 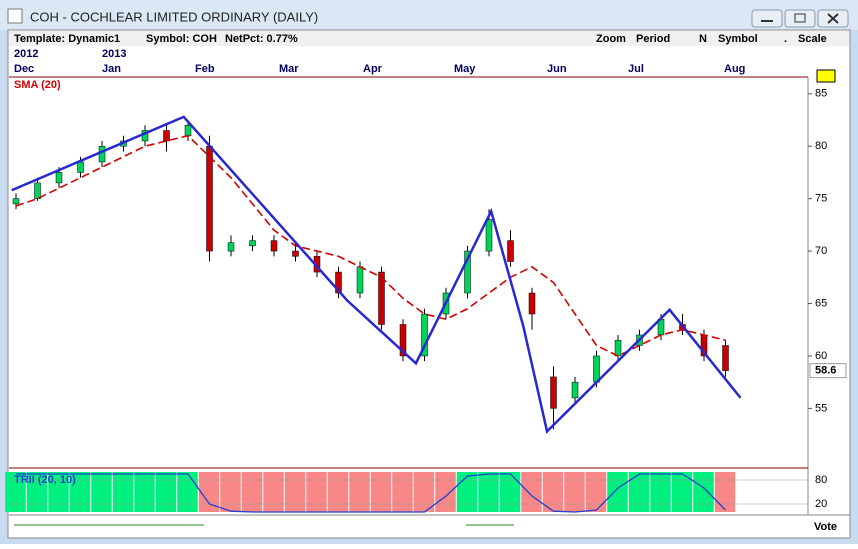 What do you see at coordinates (15, 16) in the screenshot?
I see `app-icon` at bounding box center [15, 16].